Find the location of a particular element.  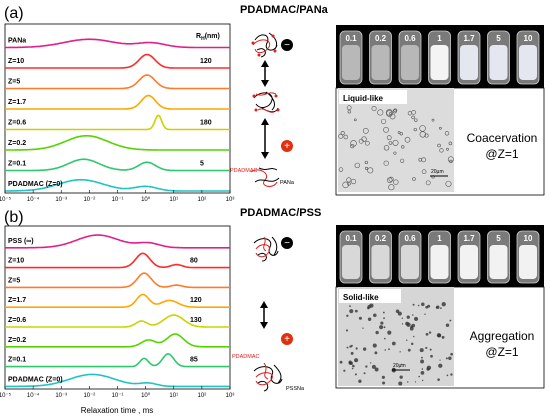

polymer-coil-icon is located at coordinates (264, 45).